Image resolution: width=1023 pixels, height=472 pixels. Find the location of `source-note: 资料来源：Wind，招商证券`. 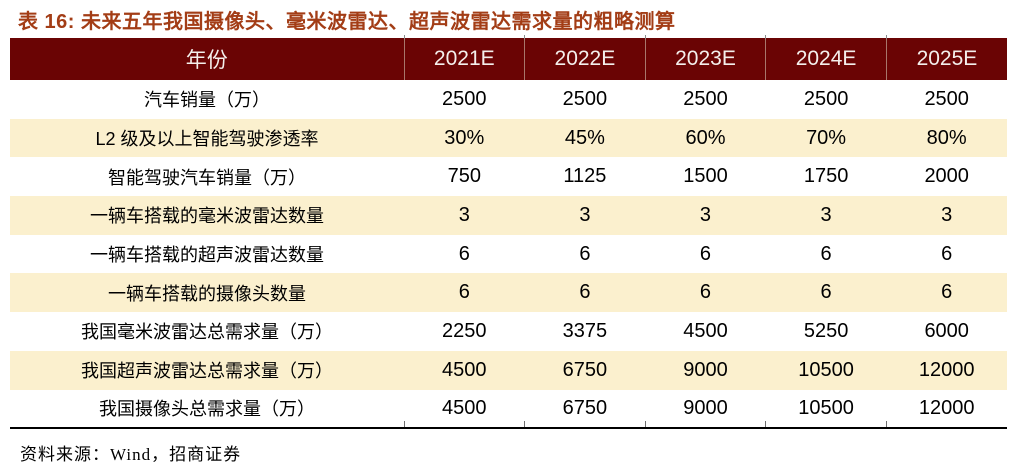

source-note: 资料来源：Wind，招商证券 is located at coordinates (131, 454).